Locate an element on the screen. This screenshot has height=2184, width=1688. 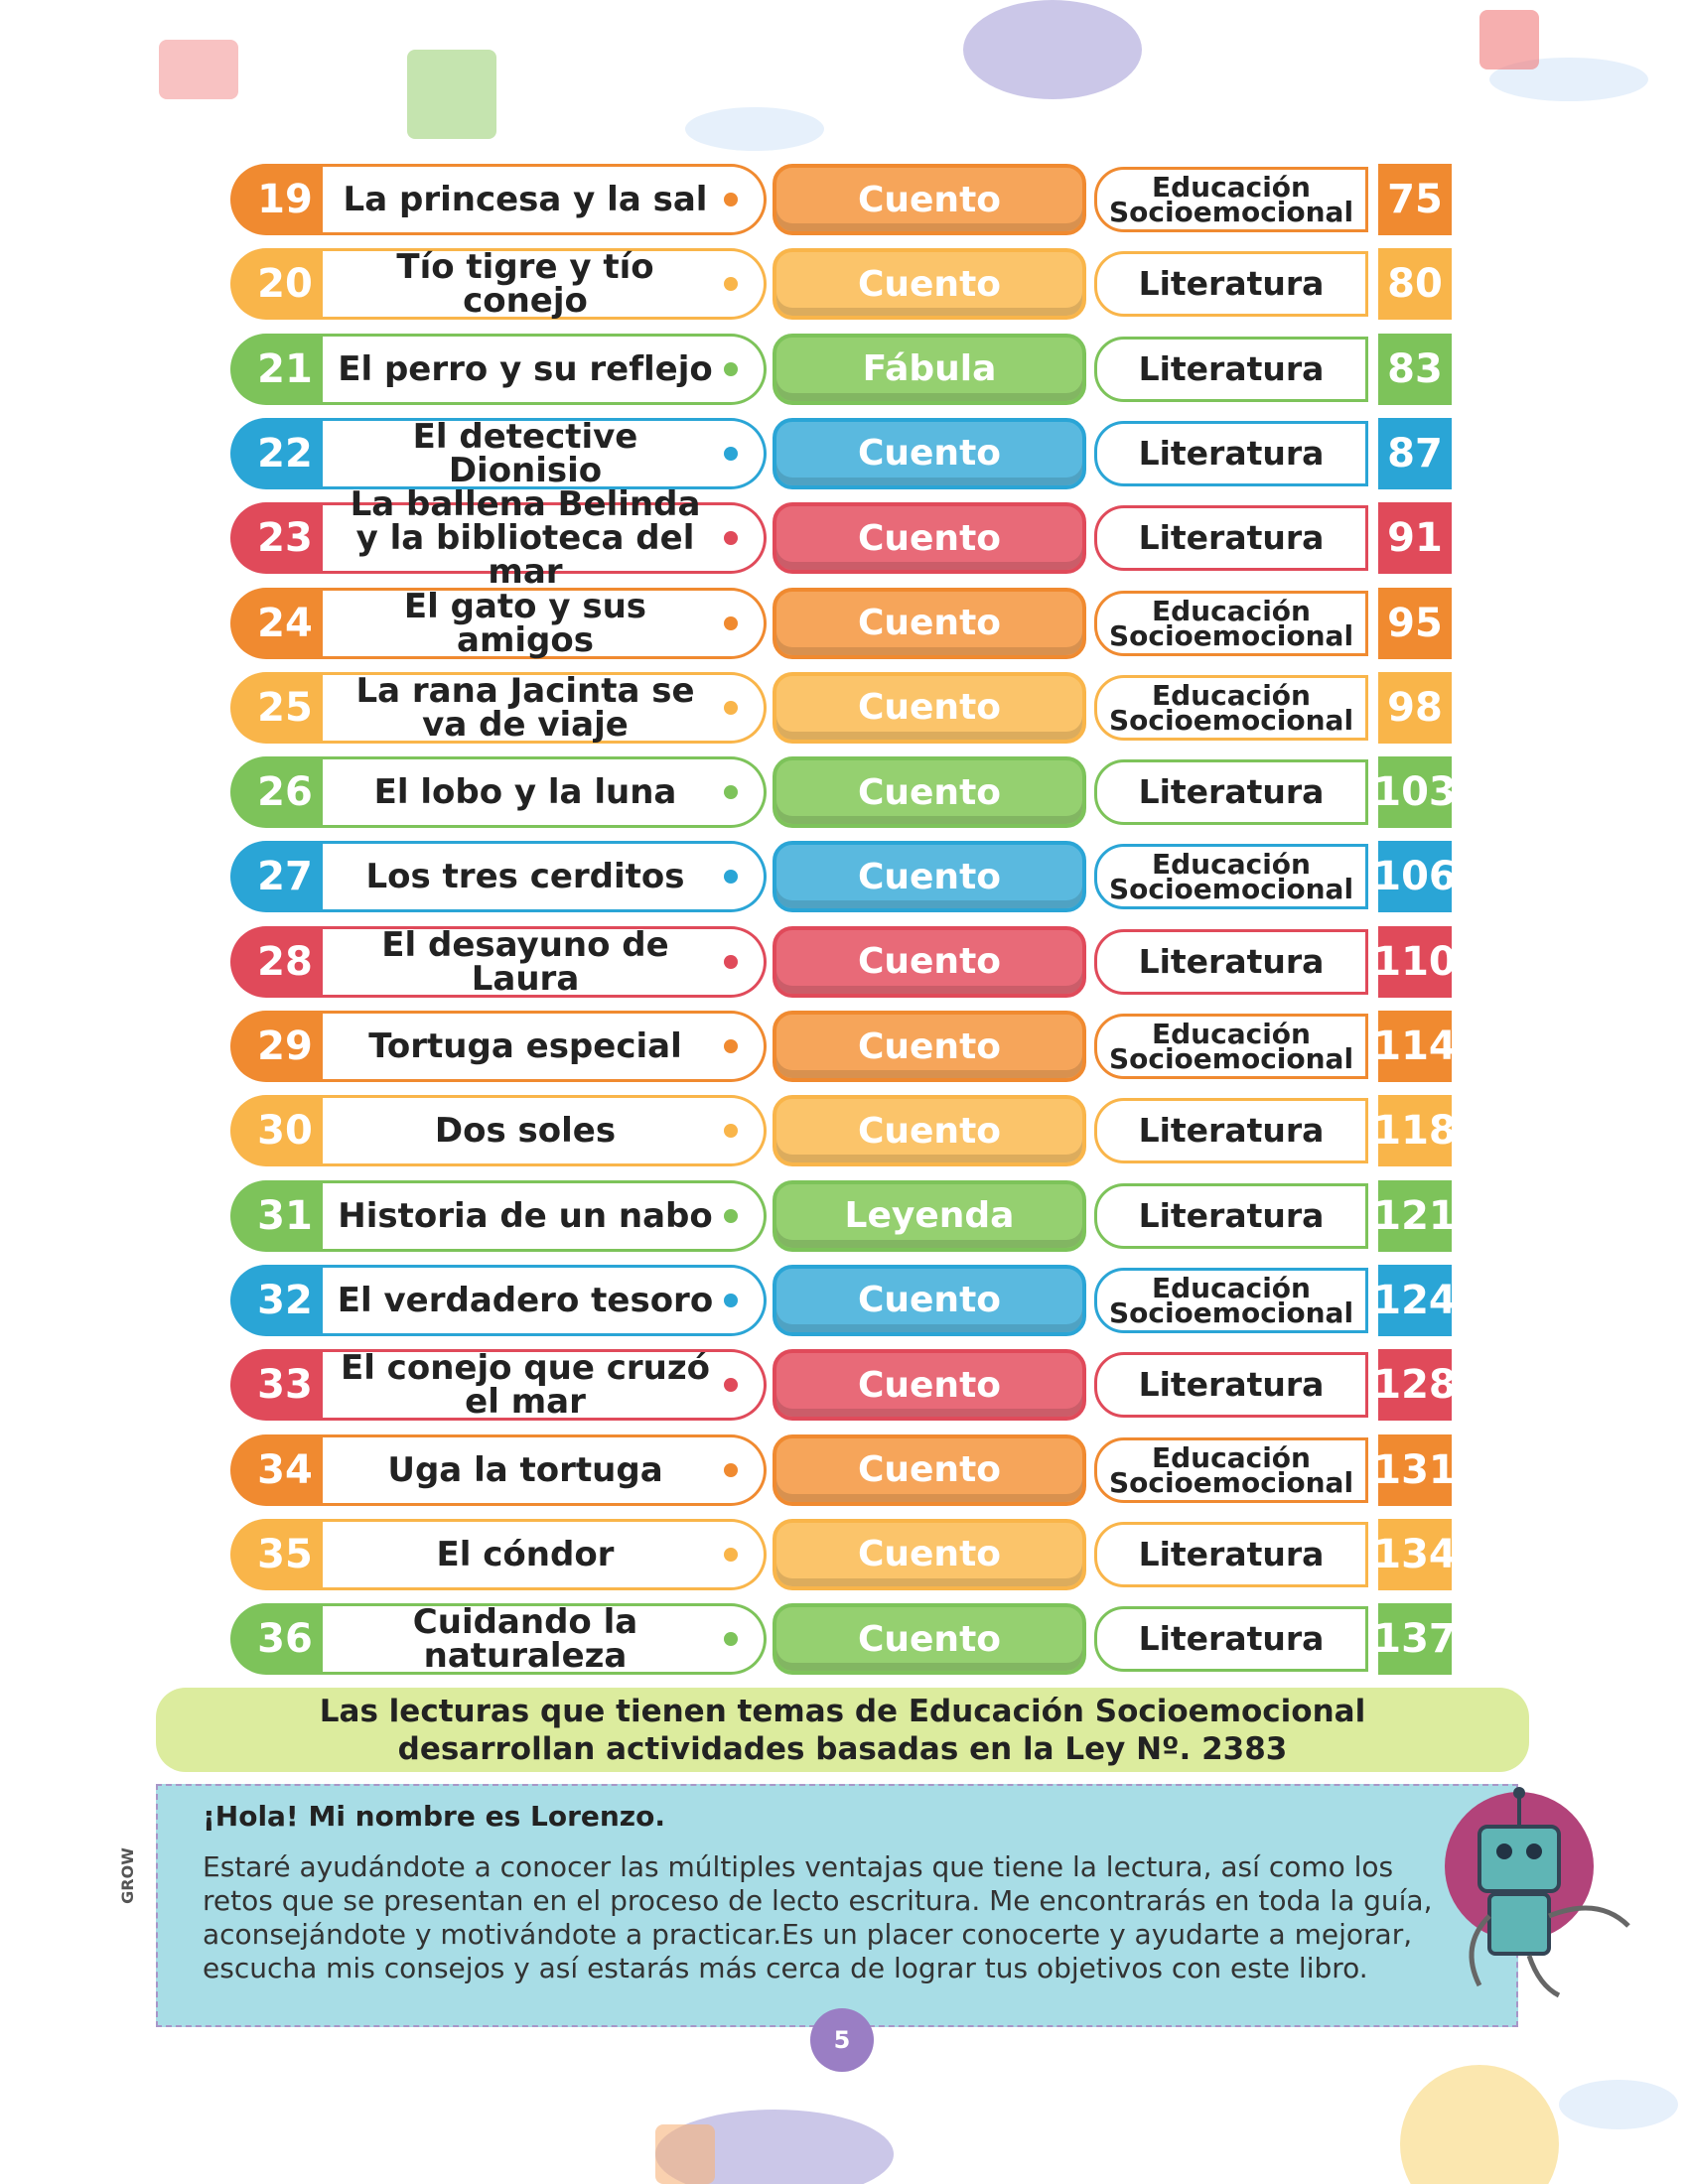
row-number: 26 is located at coordinates (278, 792).